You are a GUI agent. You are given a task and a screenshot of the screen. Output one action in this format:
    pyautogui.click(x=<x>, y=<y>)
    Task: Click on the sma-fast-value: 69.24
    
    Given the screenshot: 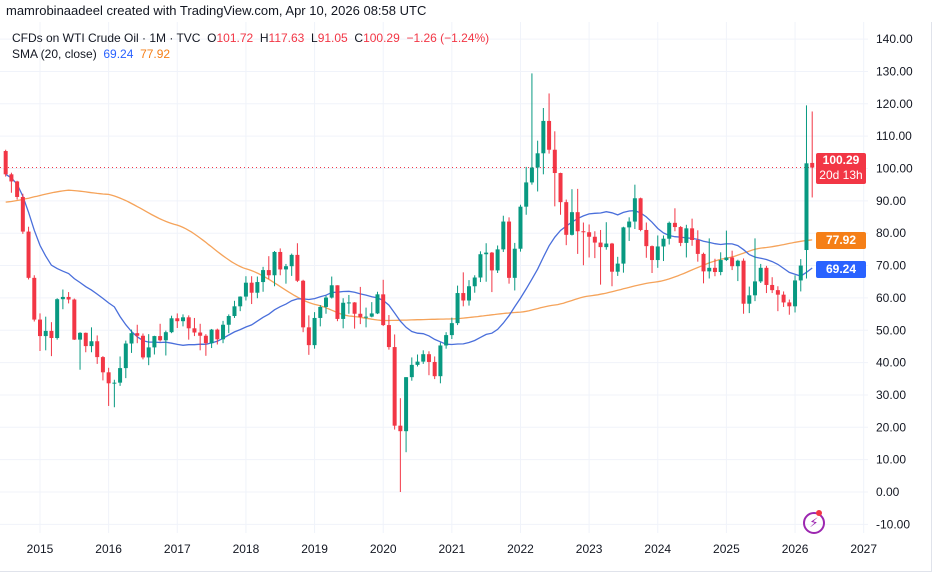 What is the action you would take?
    pyautogui.click(x=118, y=54)
    